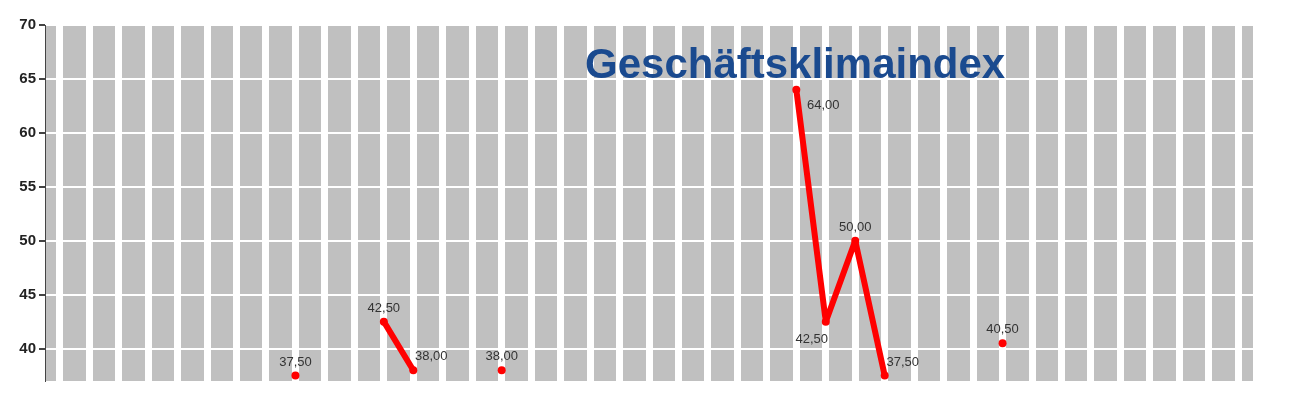 This screenshot has width=1300, height=393. What do you see at coordinates (27, 132) in the screenshot?
I see `y-tick-label: 60` at bounding box center [27, 132].